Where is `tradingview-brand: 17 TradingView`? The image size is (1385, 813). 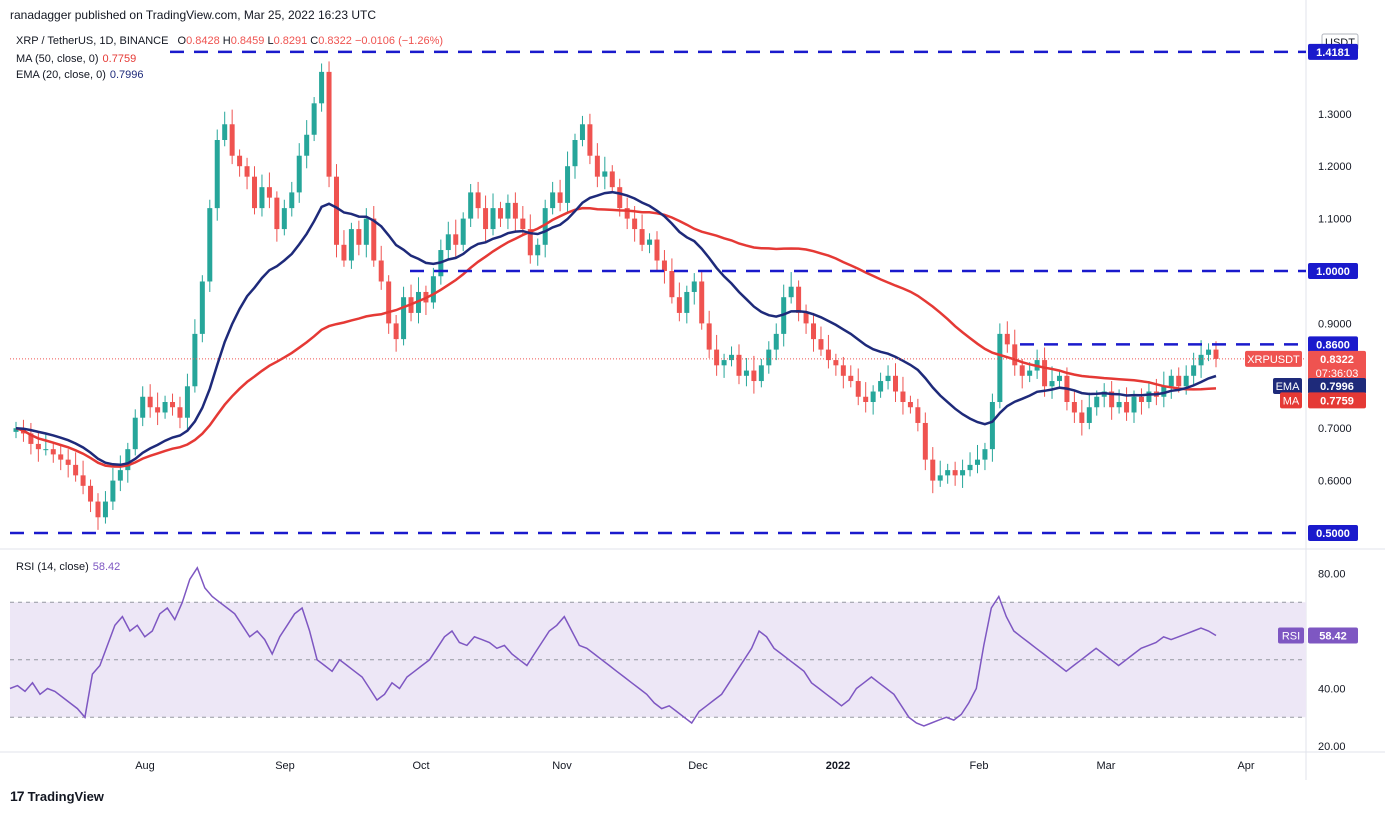
tradingview-brand: 17 TradingView is located at coordinates (57, 796).